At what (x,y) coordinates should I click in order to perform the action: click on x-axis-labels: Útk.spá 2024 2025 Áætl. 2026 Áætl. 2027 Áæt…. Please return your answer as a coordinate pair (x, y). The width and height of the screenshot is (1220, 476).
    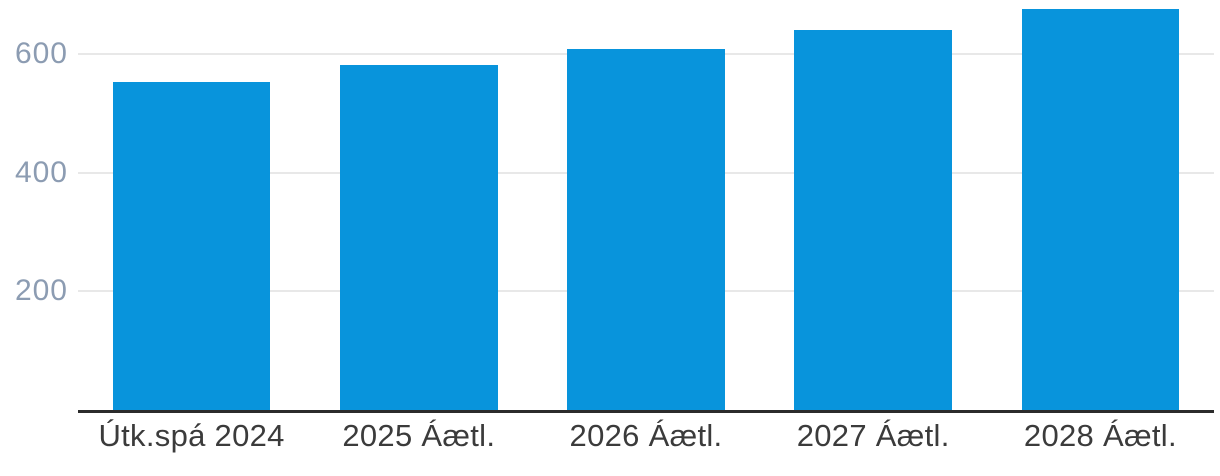
    Looking at the image, I should click on (646, 441).